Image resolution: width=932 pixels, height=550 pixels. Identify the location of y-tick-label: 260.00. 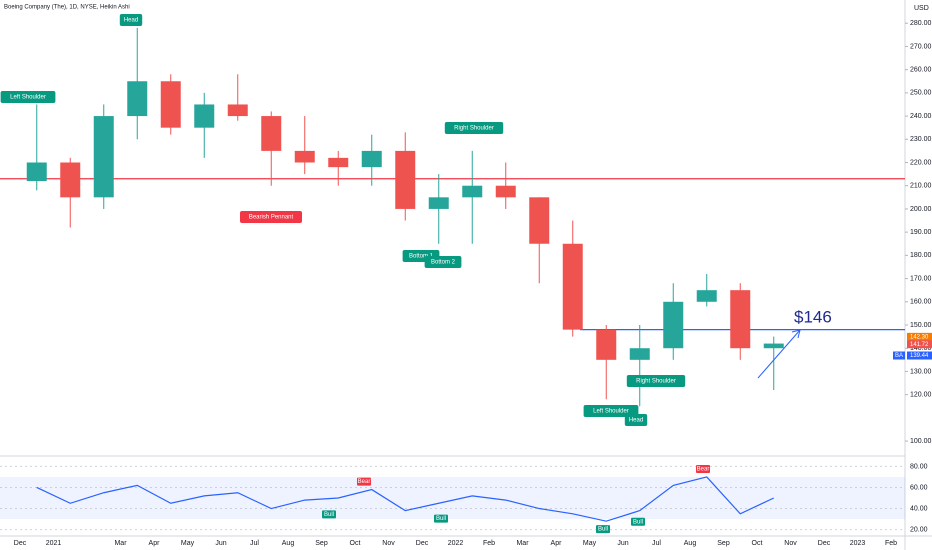
(921, 69).